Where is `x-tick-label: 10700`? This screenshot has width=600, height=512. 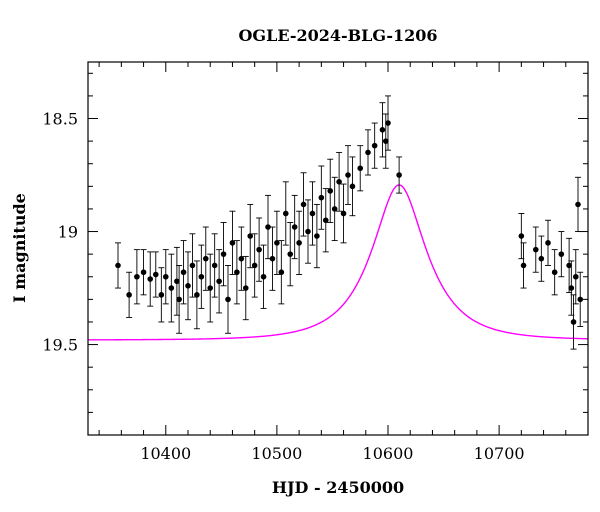
x-tick-label: 10700 is located at coordinates (499, 453).